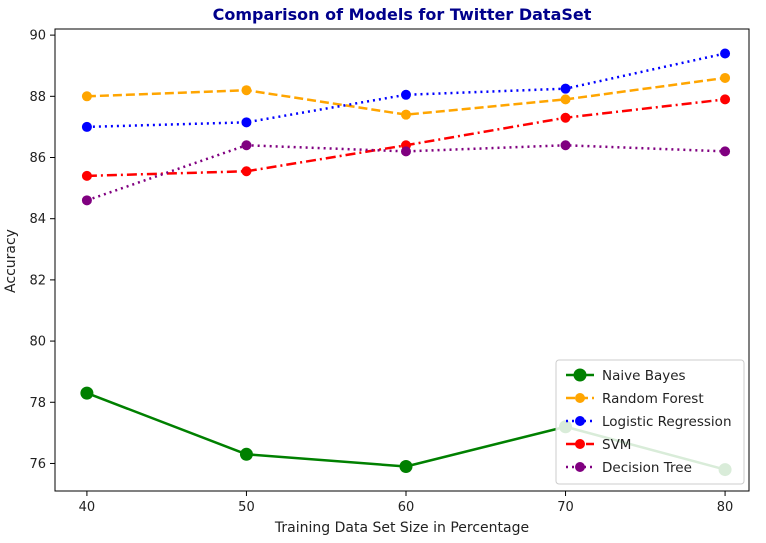 The height and width of the screenshot is (543, 766). I want to click on legend-label: Random Forest, so click(653, 399).